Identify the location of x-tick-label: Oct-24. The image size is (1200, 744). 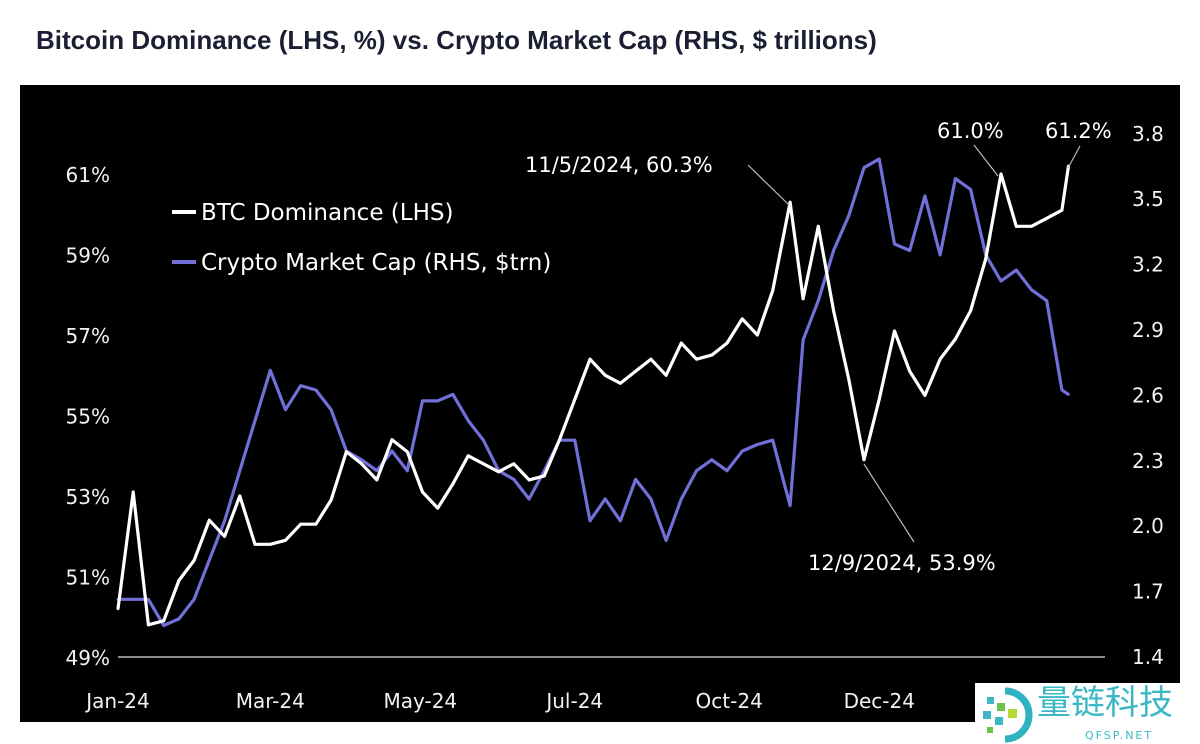
(729, 701).